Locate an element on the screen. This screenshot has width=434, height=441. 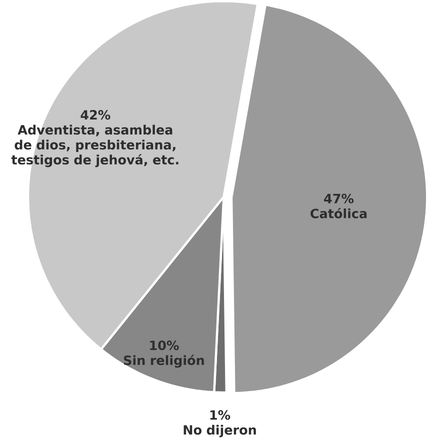
data-label: 10% is located at coordinates (164, 345).